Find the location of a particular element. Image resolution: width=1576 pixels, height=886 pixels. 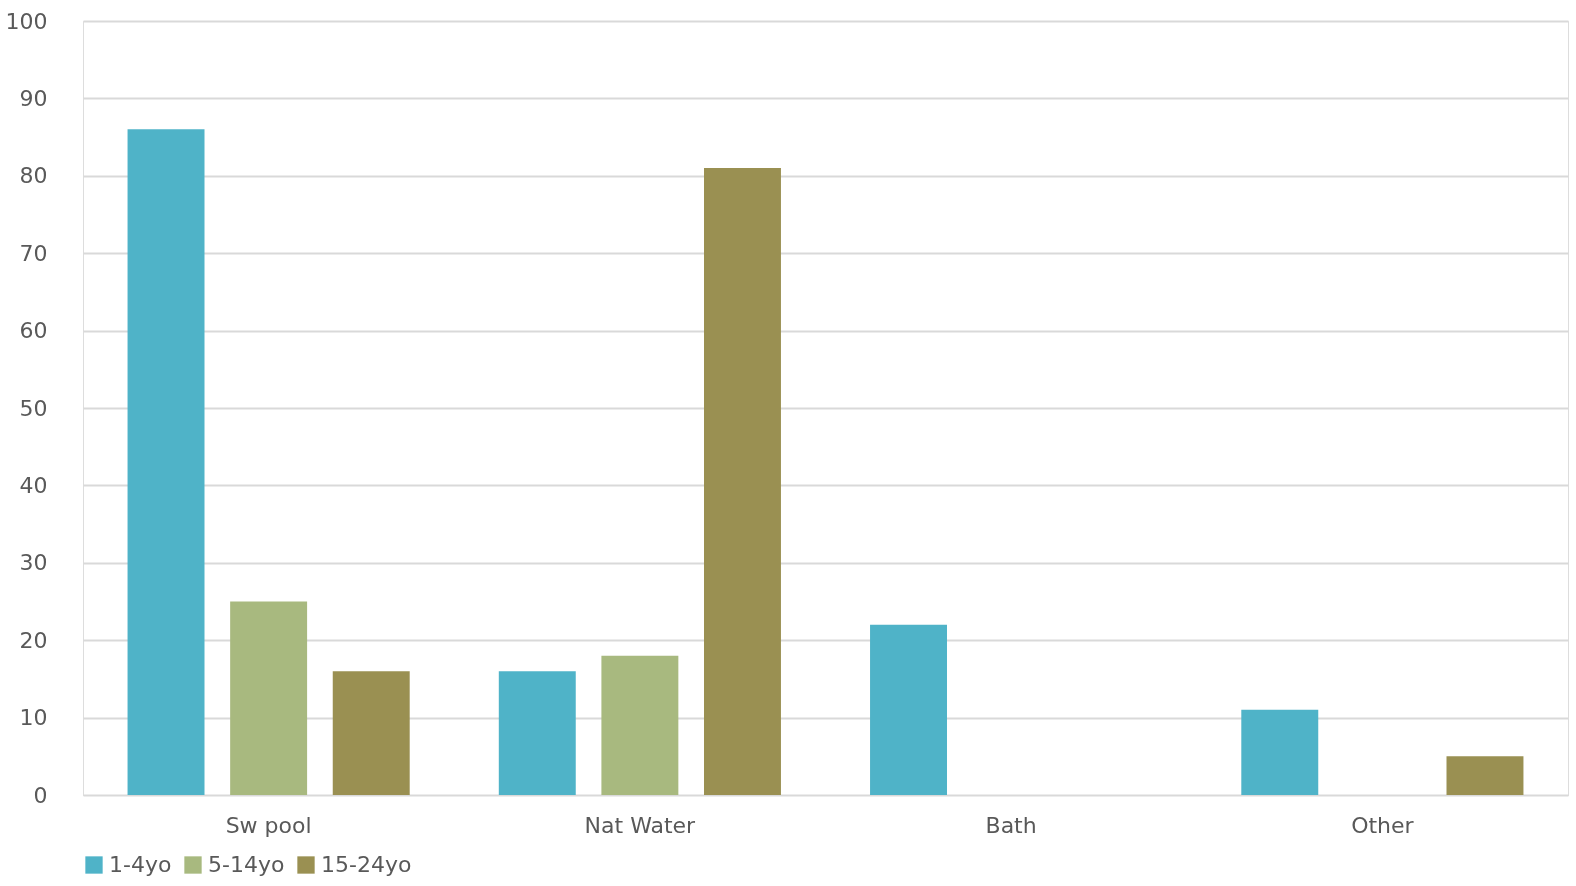

y-tick-label: 20 is located at coordinates (33, 640).